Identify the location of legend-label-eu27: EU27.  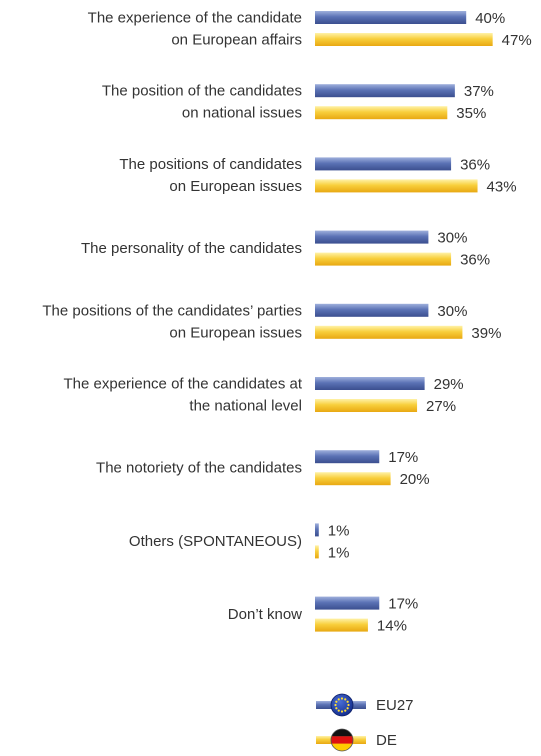
(395, 705).